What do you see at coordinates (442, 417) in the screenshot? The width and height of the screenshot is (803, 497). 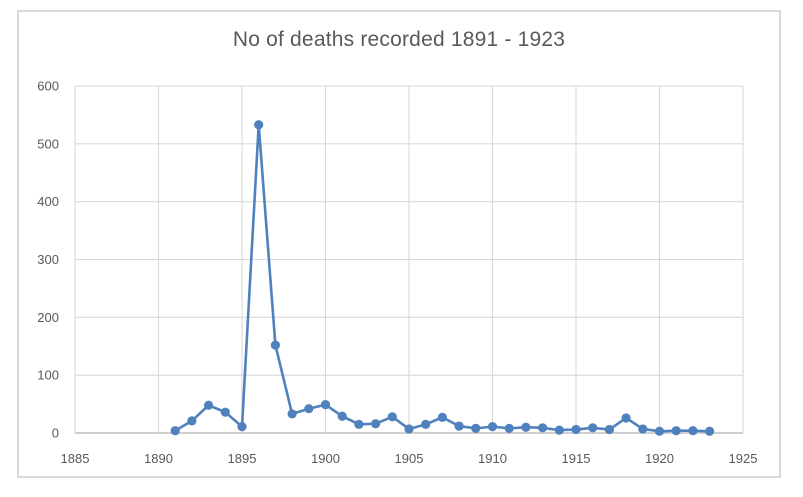 I see `data-point-1907` at bounding box center [442, 417].